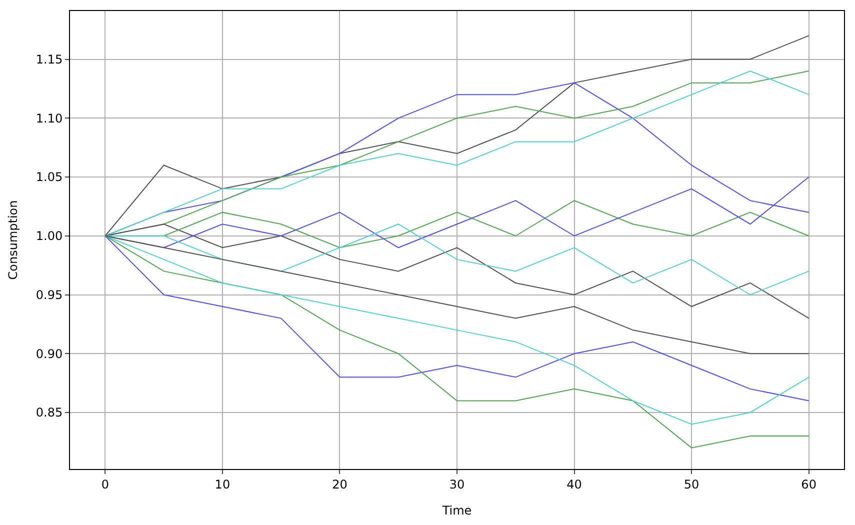 This screenshot has height=525, width=855. Describe the element at coordinates (574, 484) in the screenshot. I see `x-tick-label: 40` at that location.